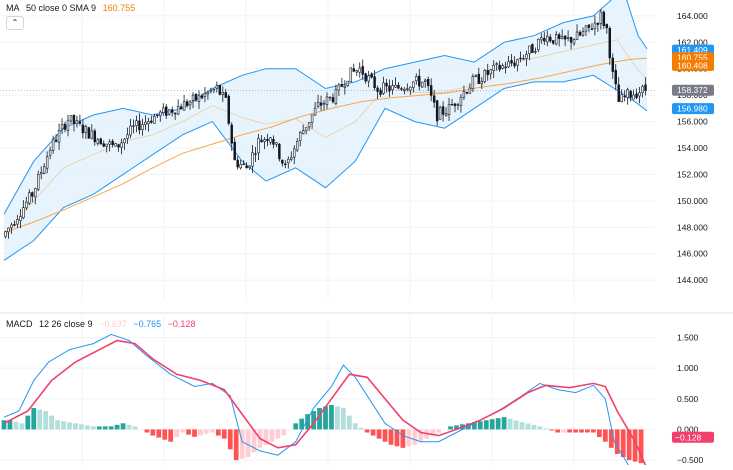 Image resolution: width=733 pixels, height=470 pixels. Describe the element at coordinates (61, 8) in the screenshot. I see `ma-legend-params: 50 close 0 SMA 9` at that location.